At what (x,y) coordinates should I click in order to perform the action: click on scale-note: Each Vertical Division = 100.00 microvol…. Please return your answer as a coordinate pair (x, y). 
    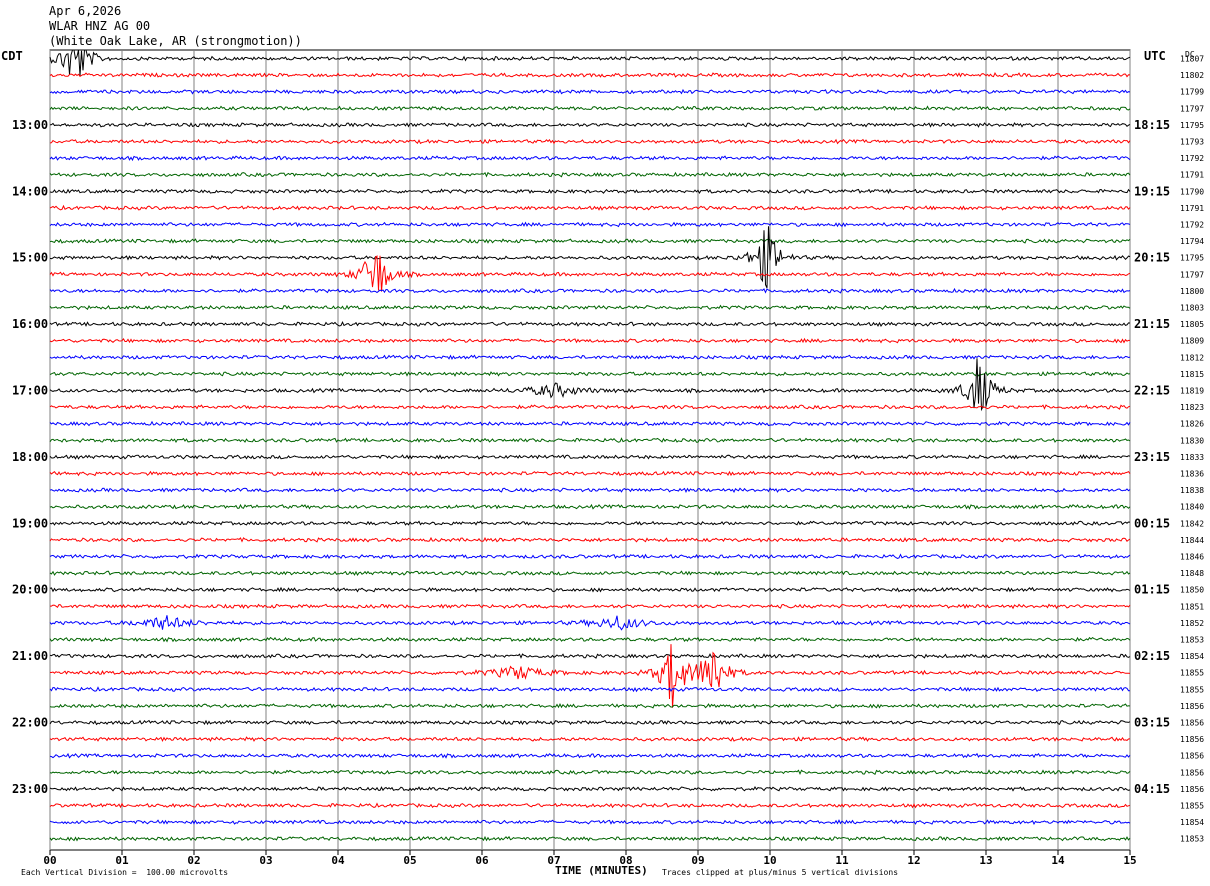
    Looking at the image, I should click on (125, 872).